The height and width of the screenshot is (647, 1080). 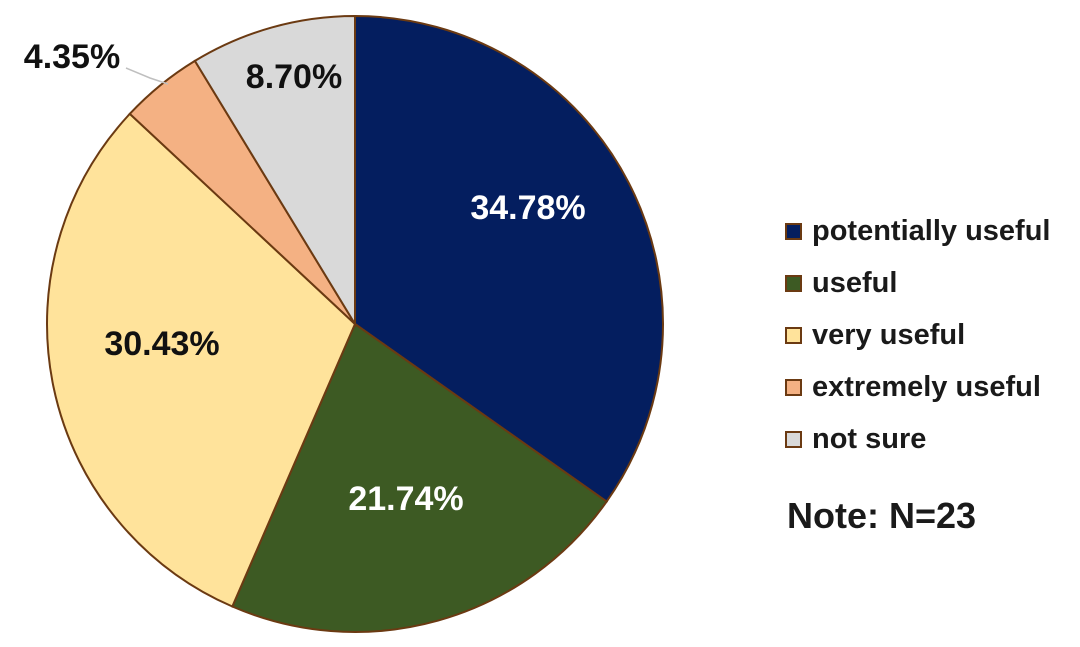 I want to click on data-label-very-useful: 30.43%, so click(x=161, y=344).